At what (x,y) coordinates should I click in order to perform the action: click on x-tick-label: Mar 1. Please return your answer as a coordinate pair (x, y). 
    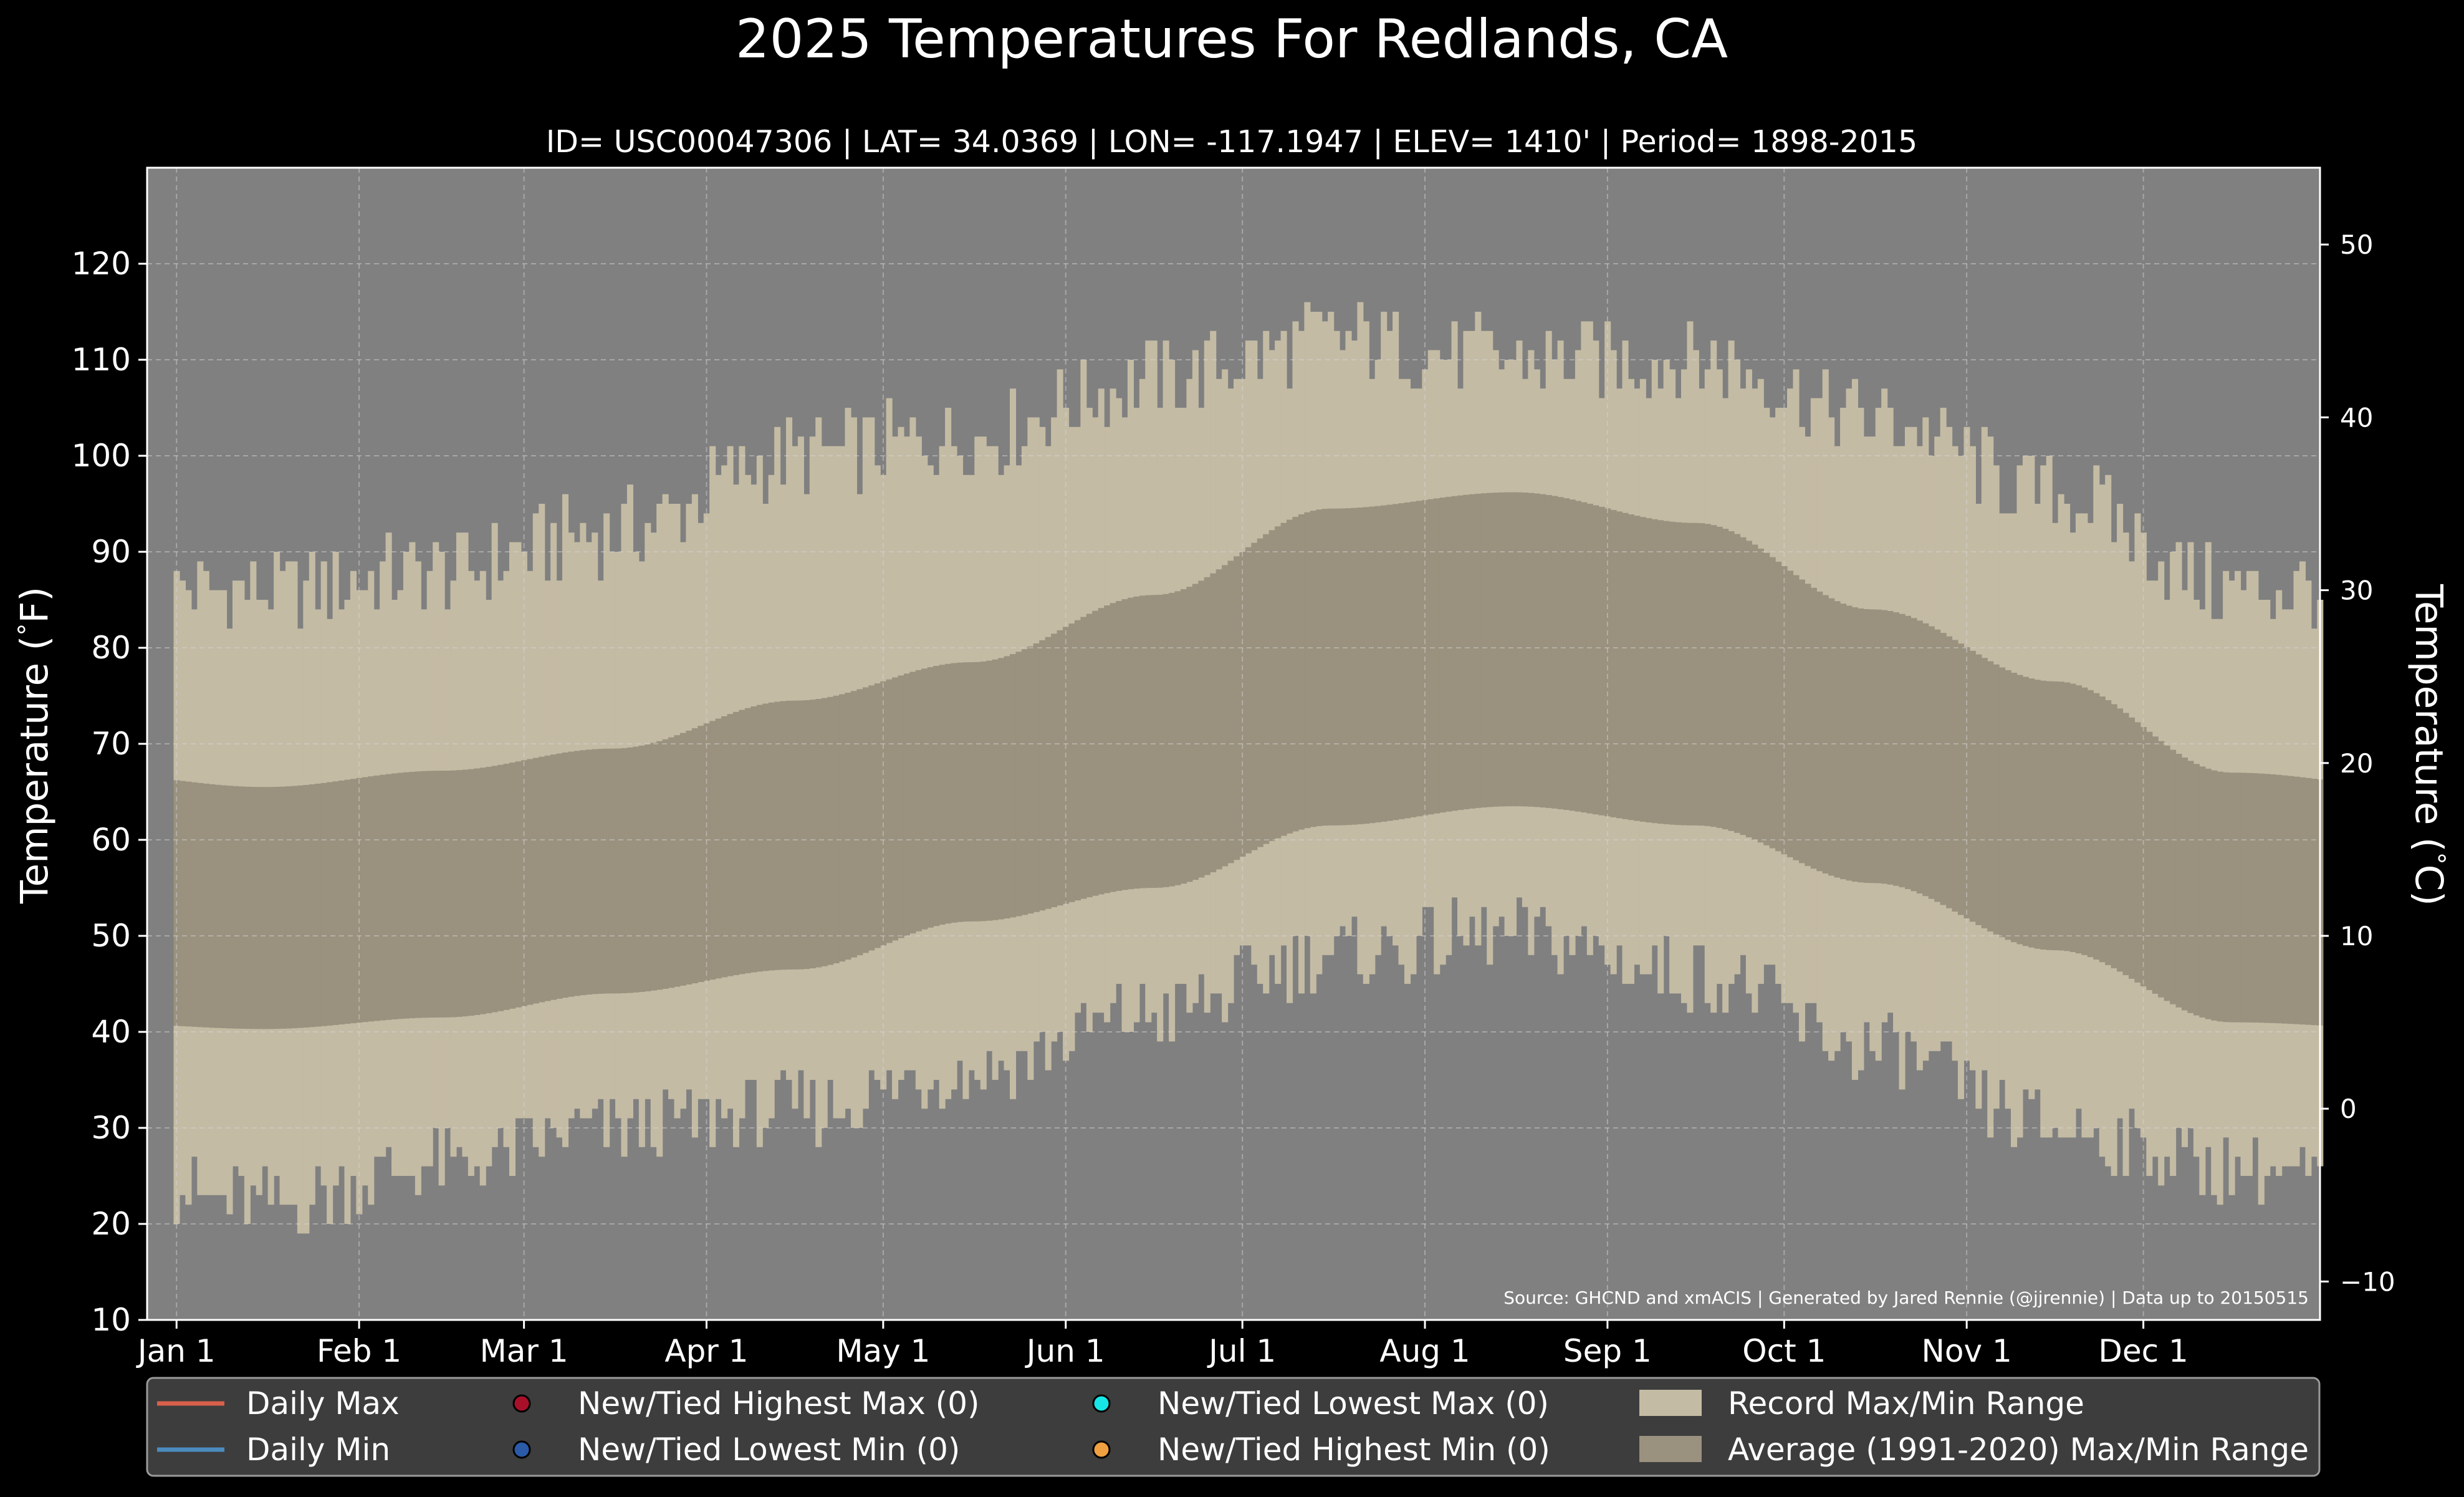
    Looking at the image, I should click on (524, 1351).